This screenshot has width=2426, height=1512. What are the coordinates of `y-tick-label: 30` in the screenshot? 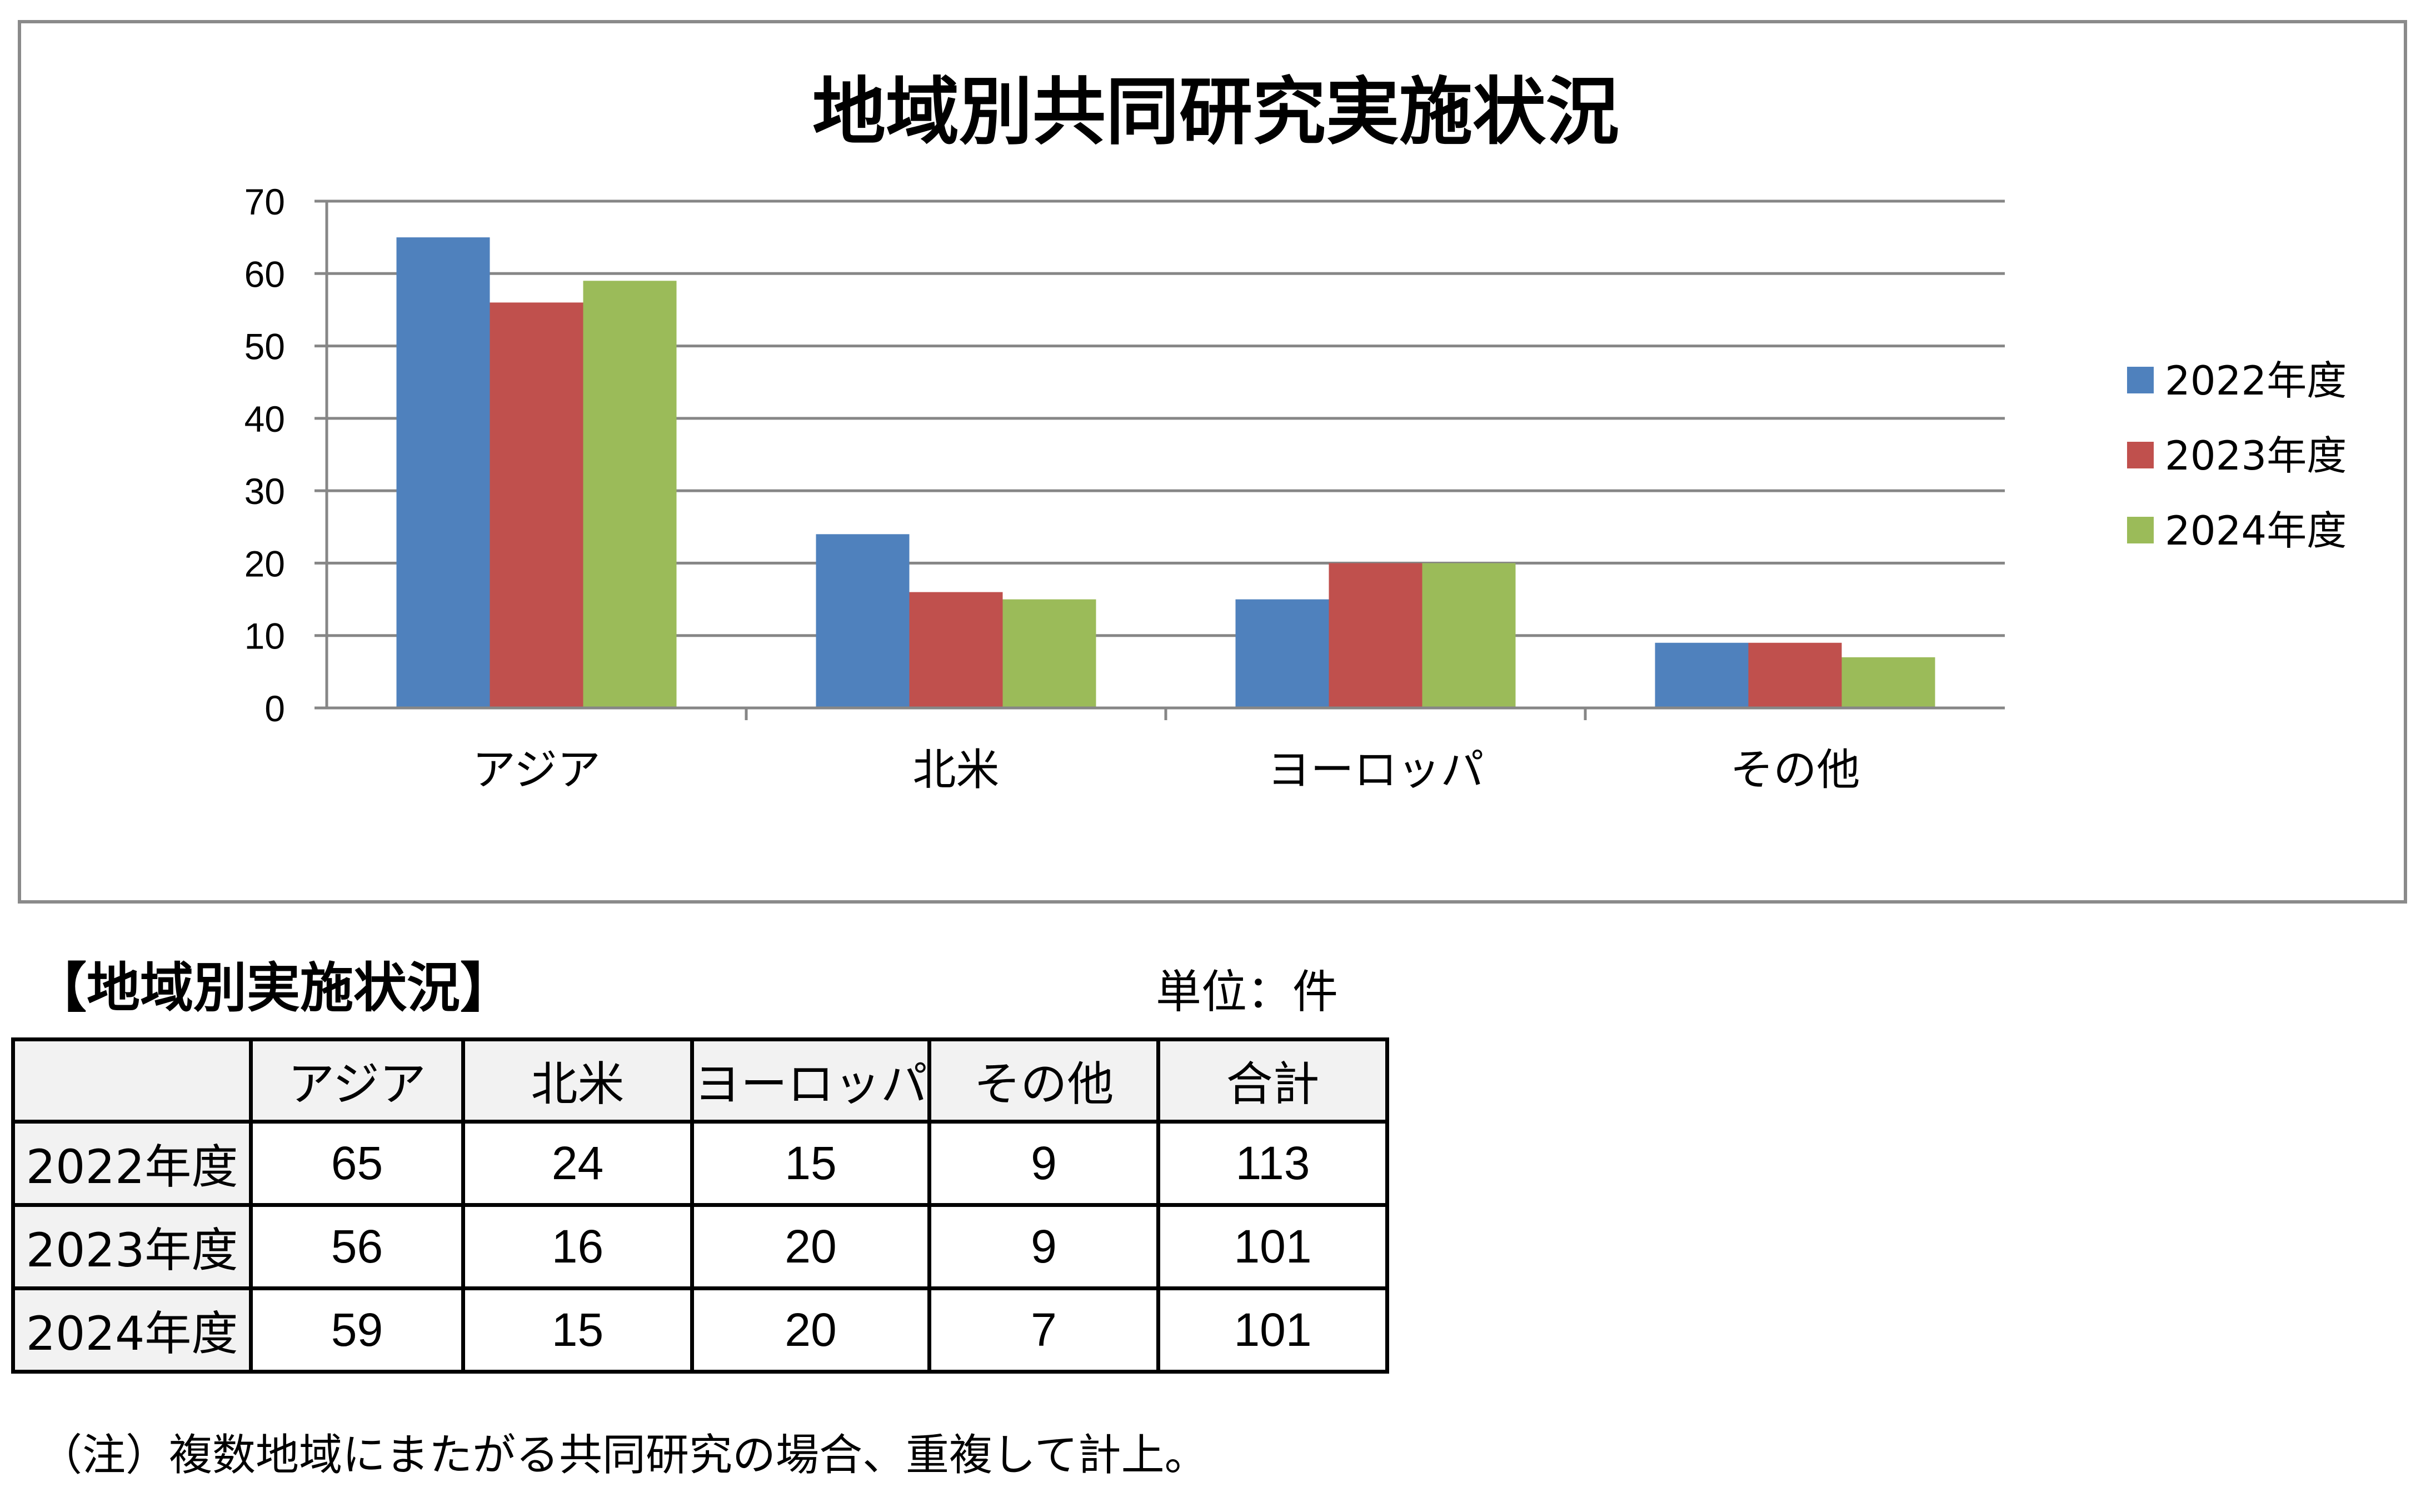 It's located at (264, 491).